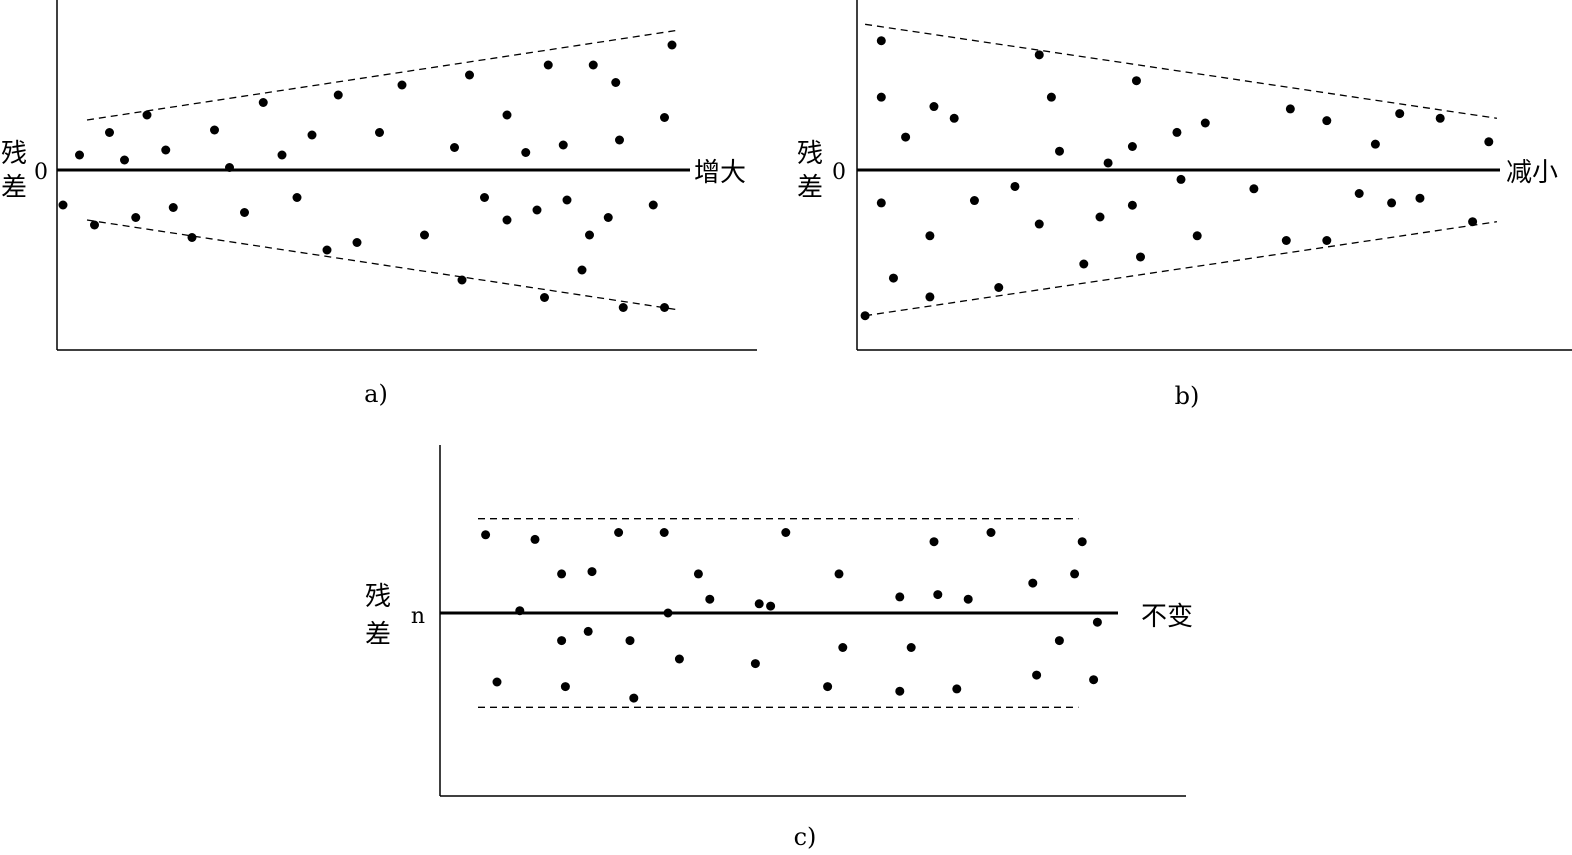 This screenshot has width=1572, height=855. I want to click on chart-a-upper-bound, so click(383, 75).